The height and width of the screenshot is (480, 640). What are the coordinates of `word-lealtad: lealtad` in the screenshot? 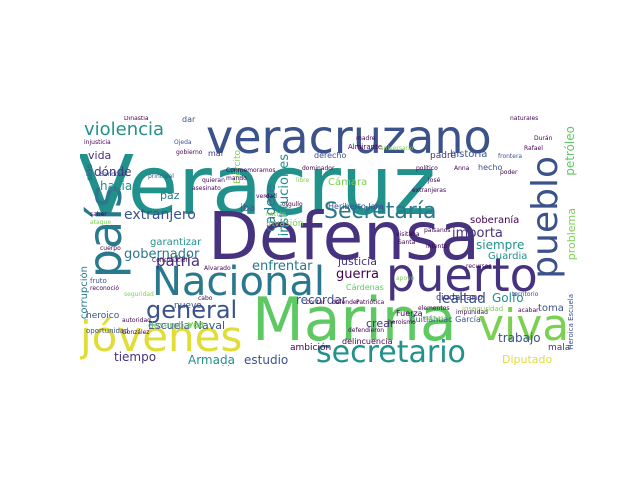 It's located at (462, 299).